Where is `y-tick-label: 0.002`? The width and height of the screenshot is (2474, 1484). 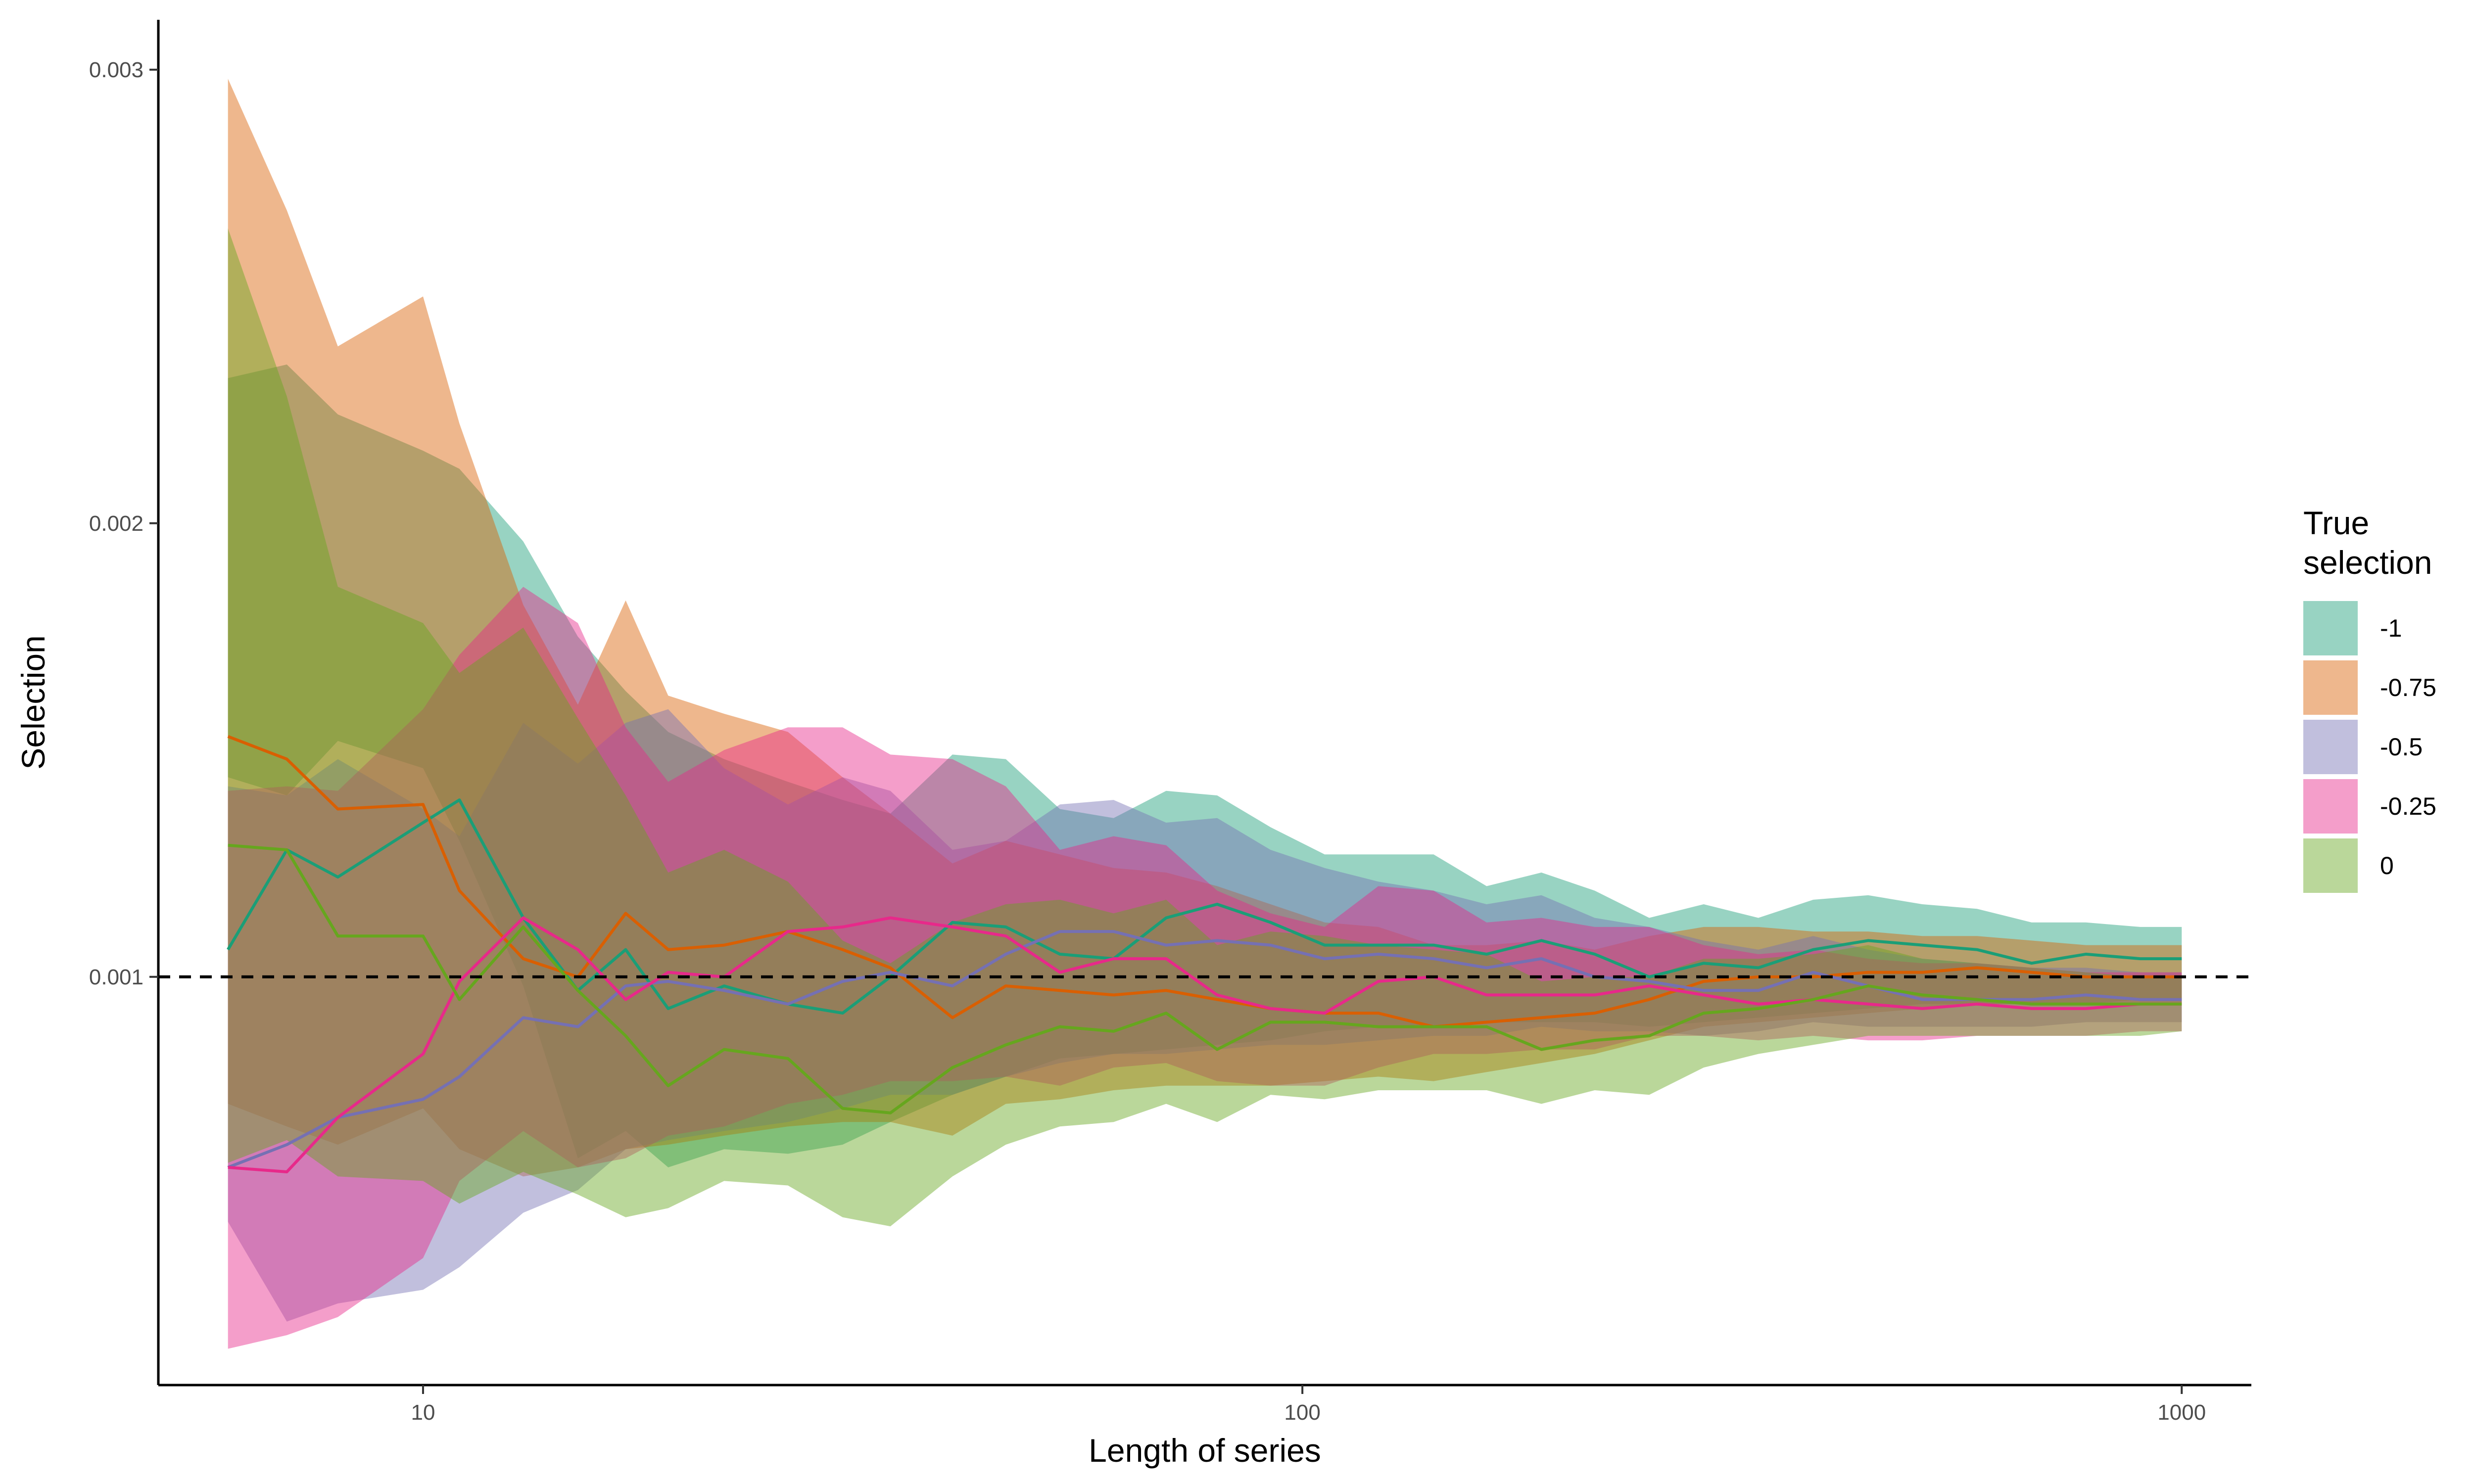 y-tick-label: 0.002 is located at coordinates (116, 523).